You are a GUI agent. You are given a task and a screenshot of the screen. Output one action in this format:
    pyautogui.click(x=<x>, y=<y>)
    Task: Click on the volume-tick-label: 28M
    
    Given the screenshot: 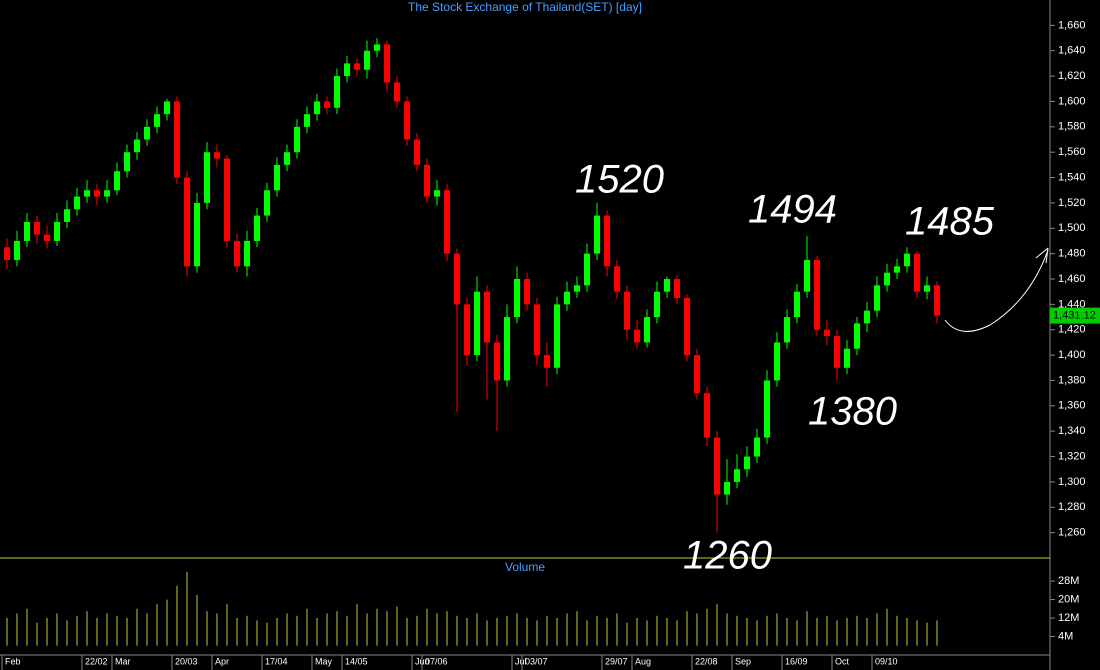 What is the action you would take?
    pyautogui.click(x=1068, y=581)
    